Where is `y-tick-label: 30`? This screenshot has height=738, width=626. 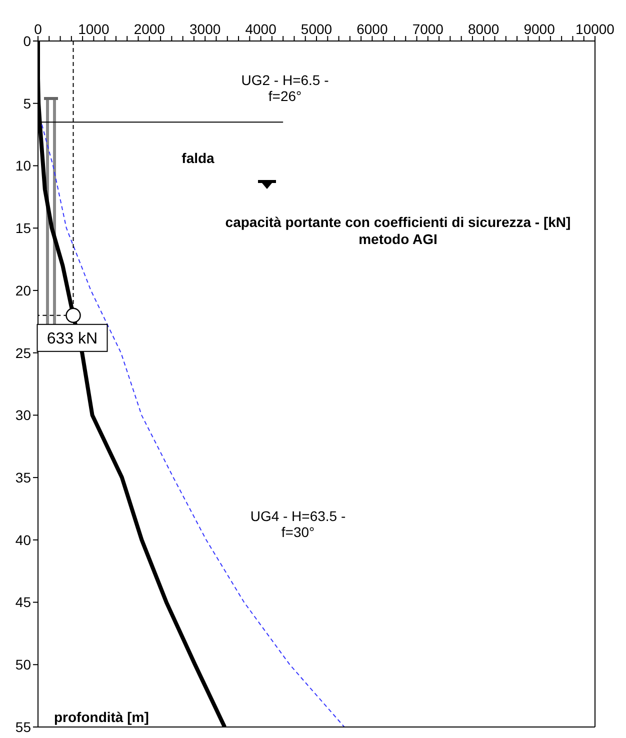
y-tick-label: 30 is located at coordinates (23, 415).